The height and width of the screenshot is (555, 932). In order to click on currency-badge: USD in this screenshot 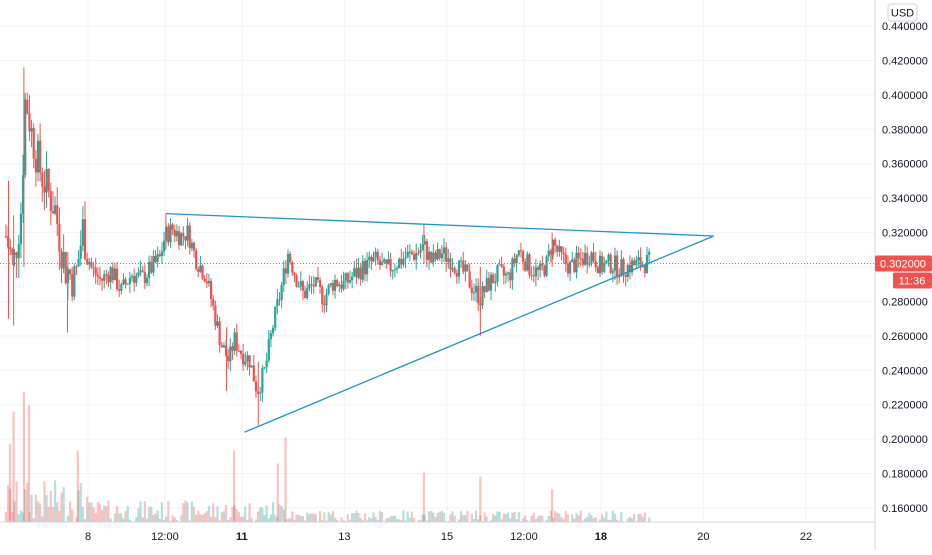, I will do `click(902, 12)`.